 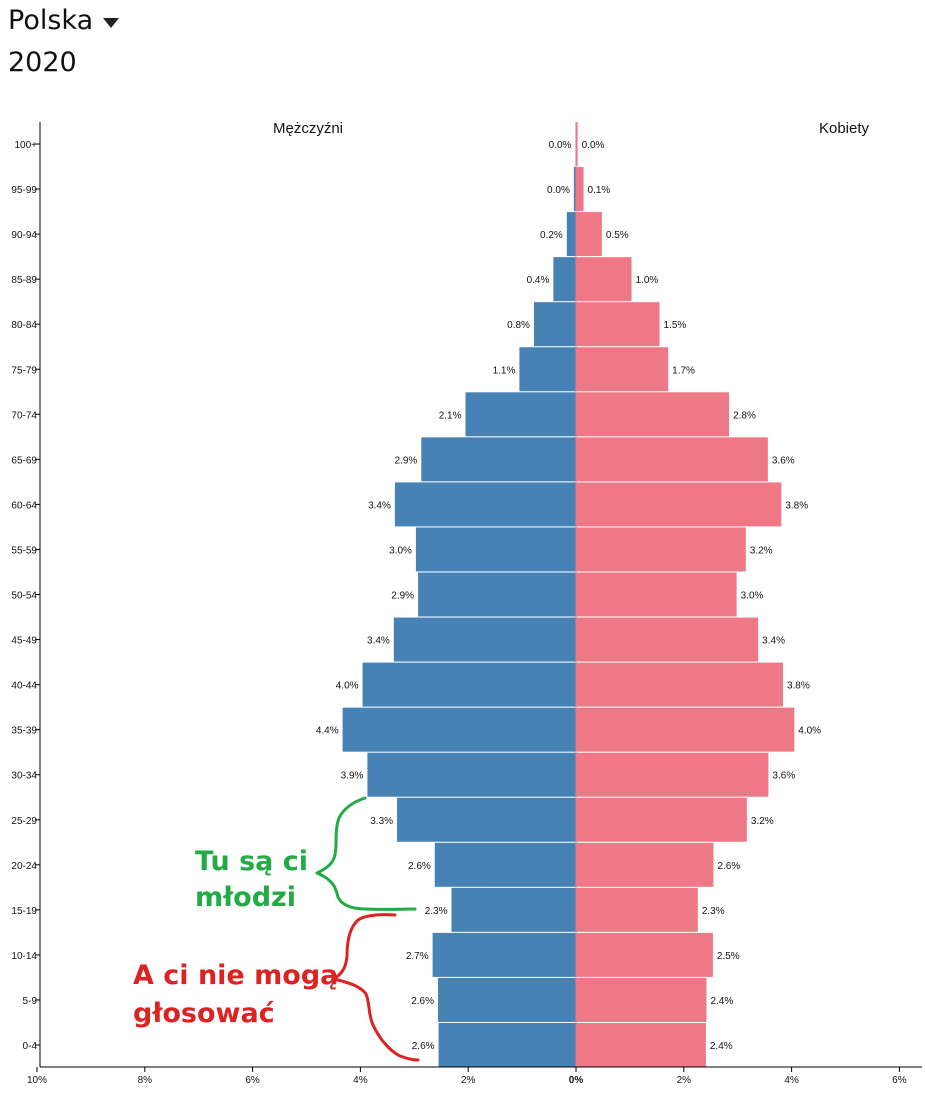 What do you see at coordinates (347, 686) in the screenshot?
I see `bar-label-men-40-44: 4.0%` at bounding box center [347, 686].